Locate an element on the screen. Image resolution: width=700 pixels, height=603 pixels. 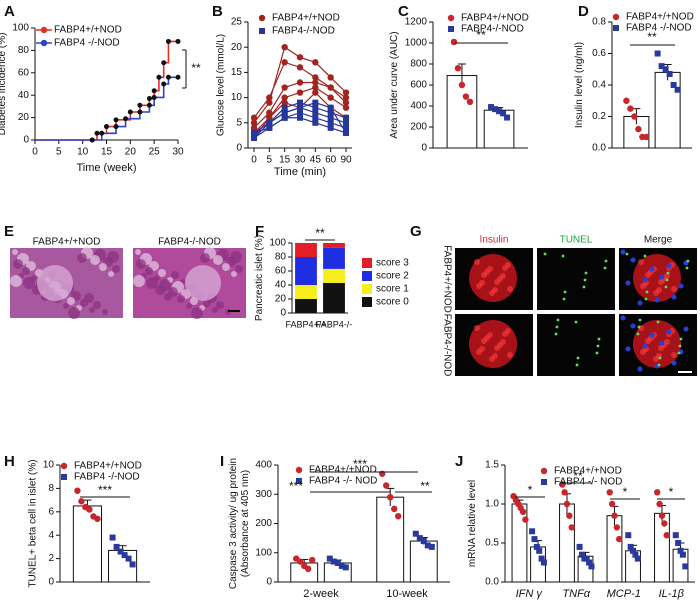
fluorescence-image is located at coordinates (576, 279).